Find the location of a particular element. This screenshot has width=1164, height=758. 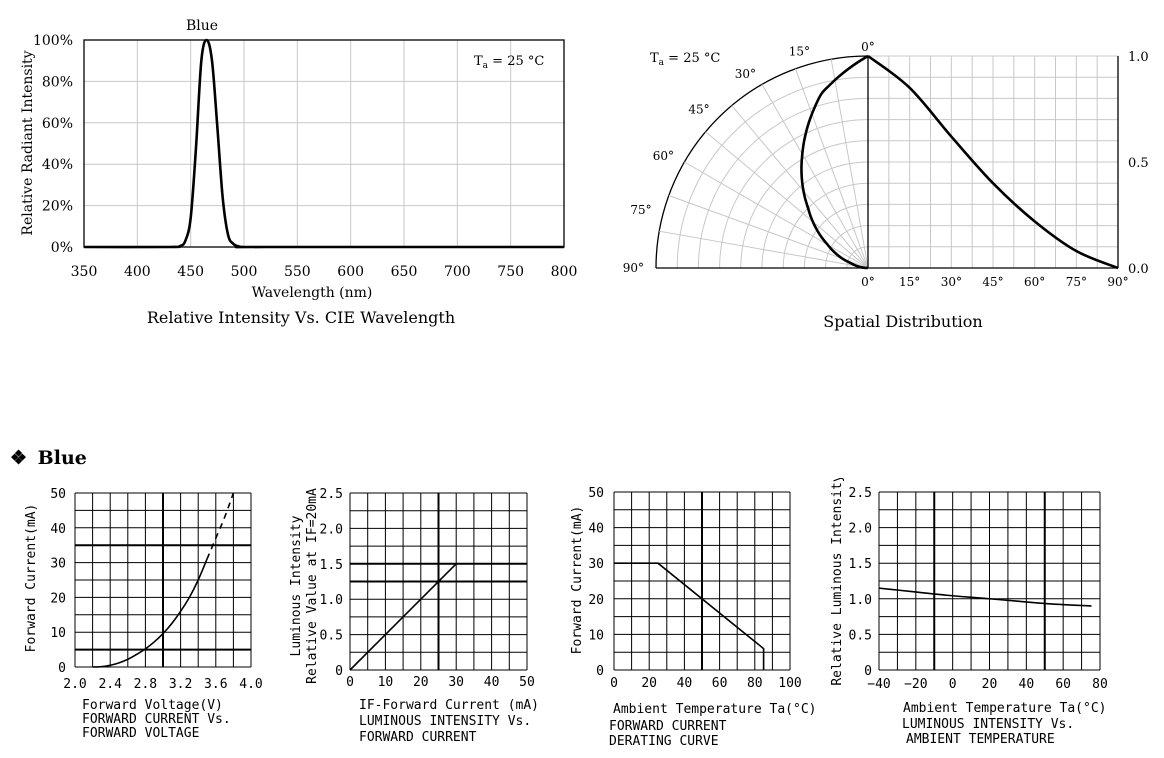

spatial-bottom-tick-label: 30° is located at coordinates (951, 282).